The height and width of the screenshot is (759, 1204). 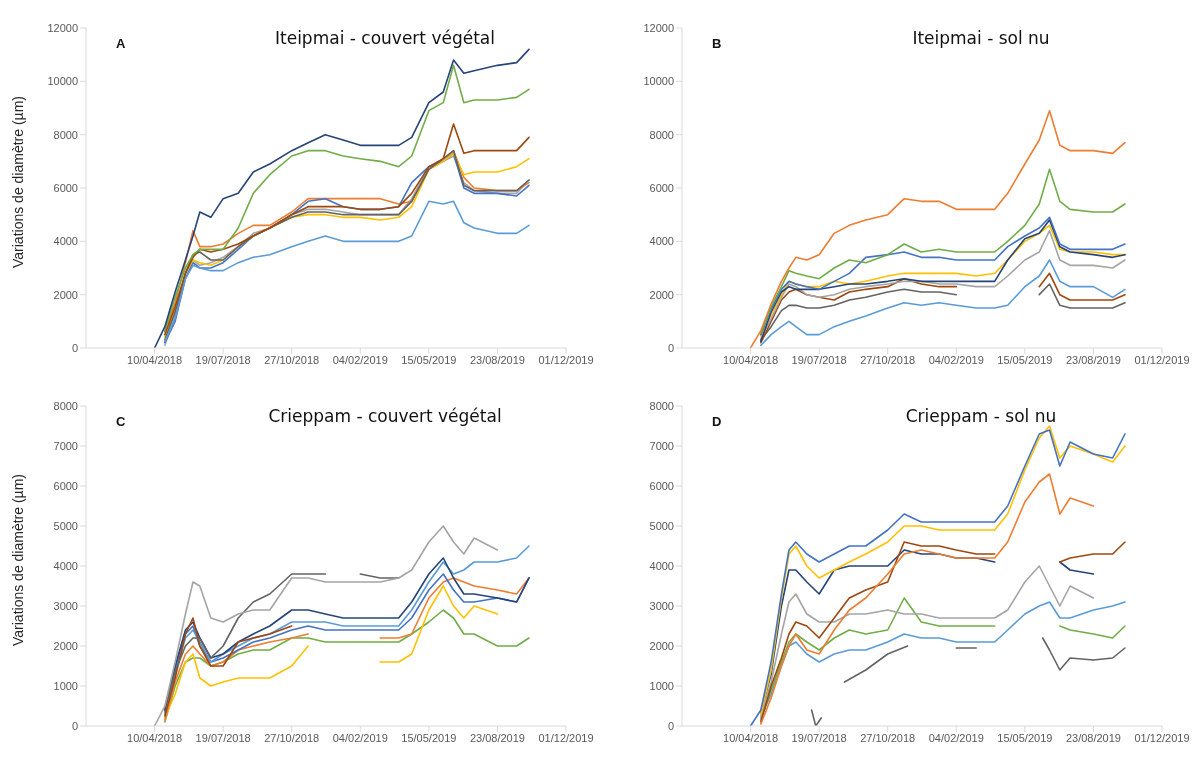 I want to click on annotation: C, so click(x=121, y=421).